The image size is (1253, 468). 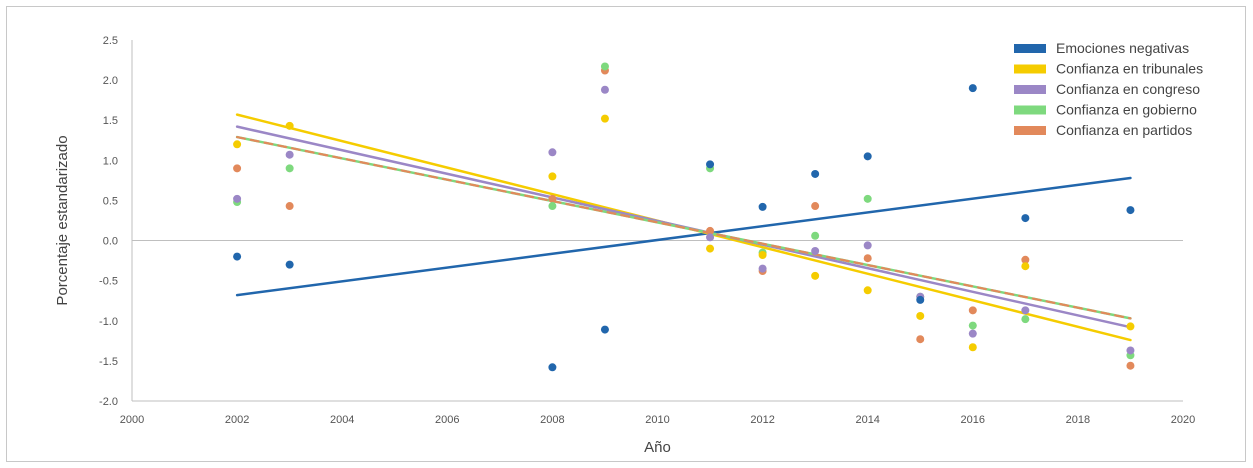 What do you see at coordinates (132, 420) in the screenshot?
I see `x-tick-label: 2000` at bounding box center [132, 420].